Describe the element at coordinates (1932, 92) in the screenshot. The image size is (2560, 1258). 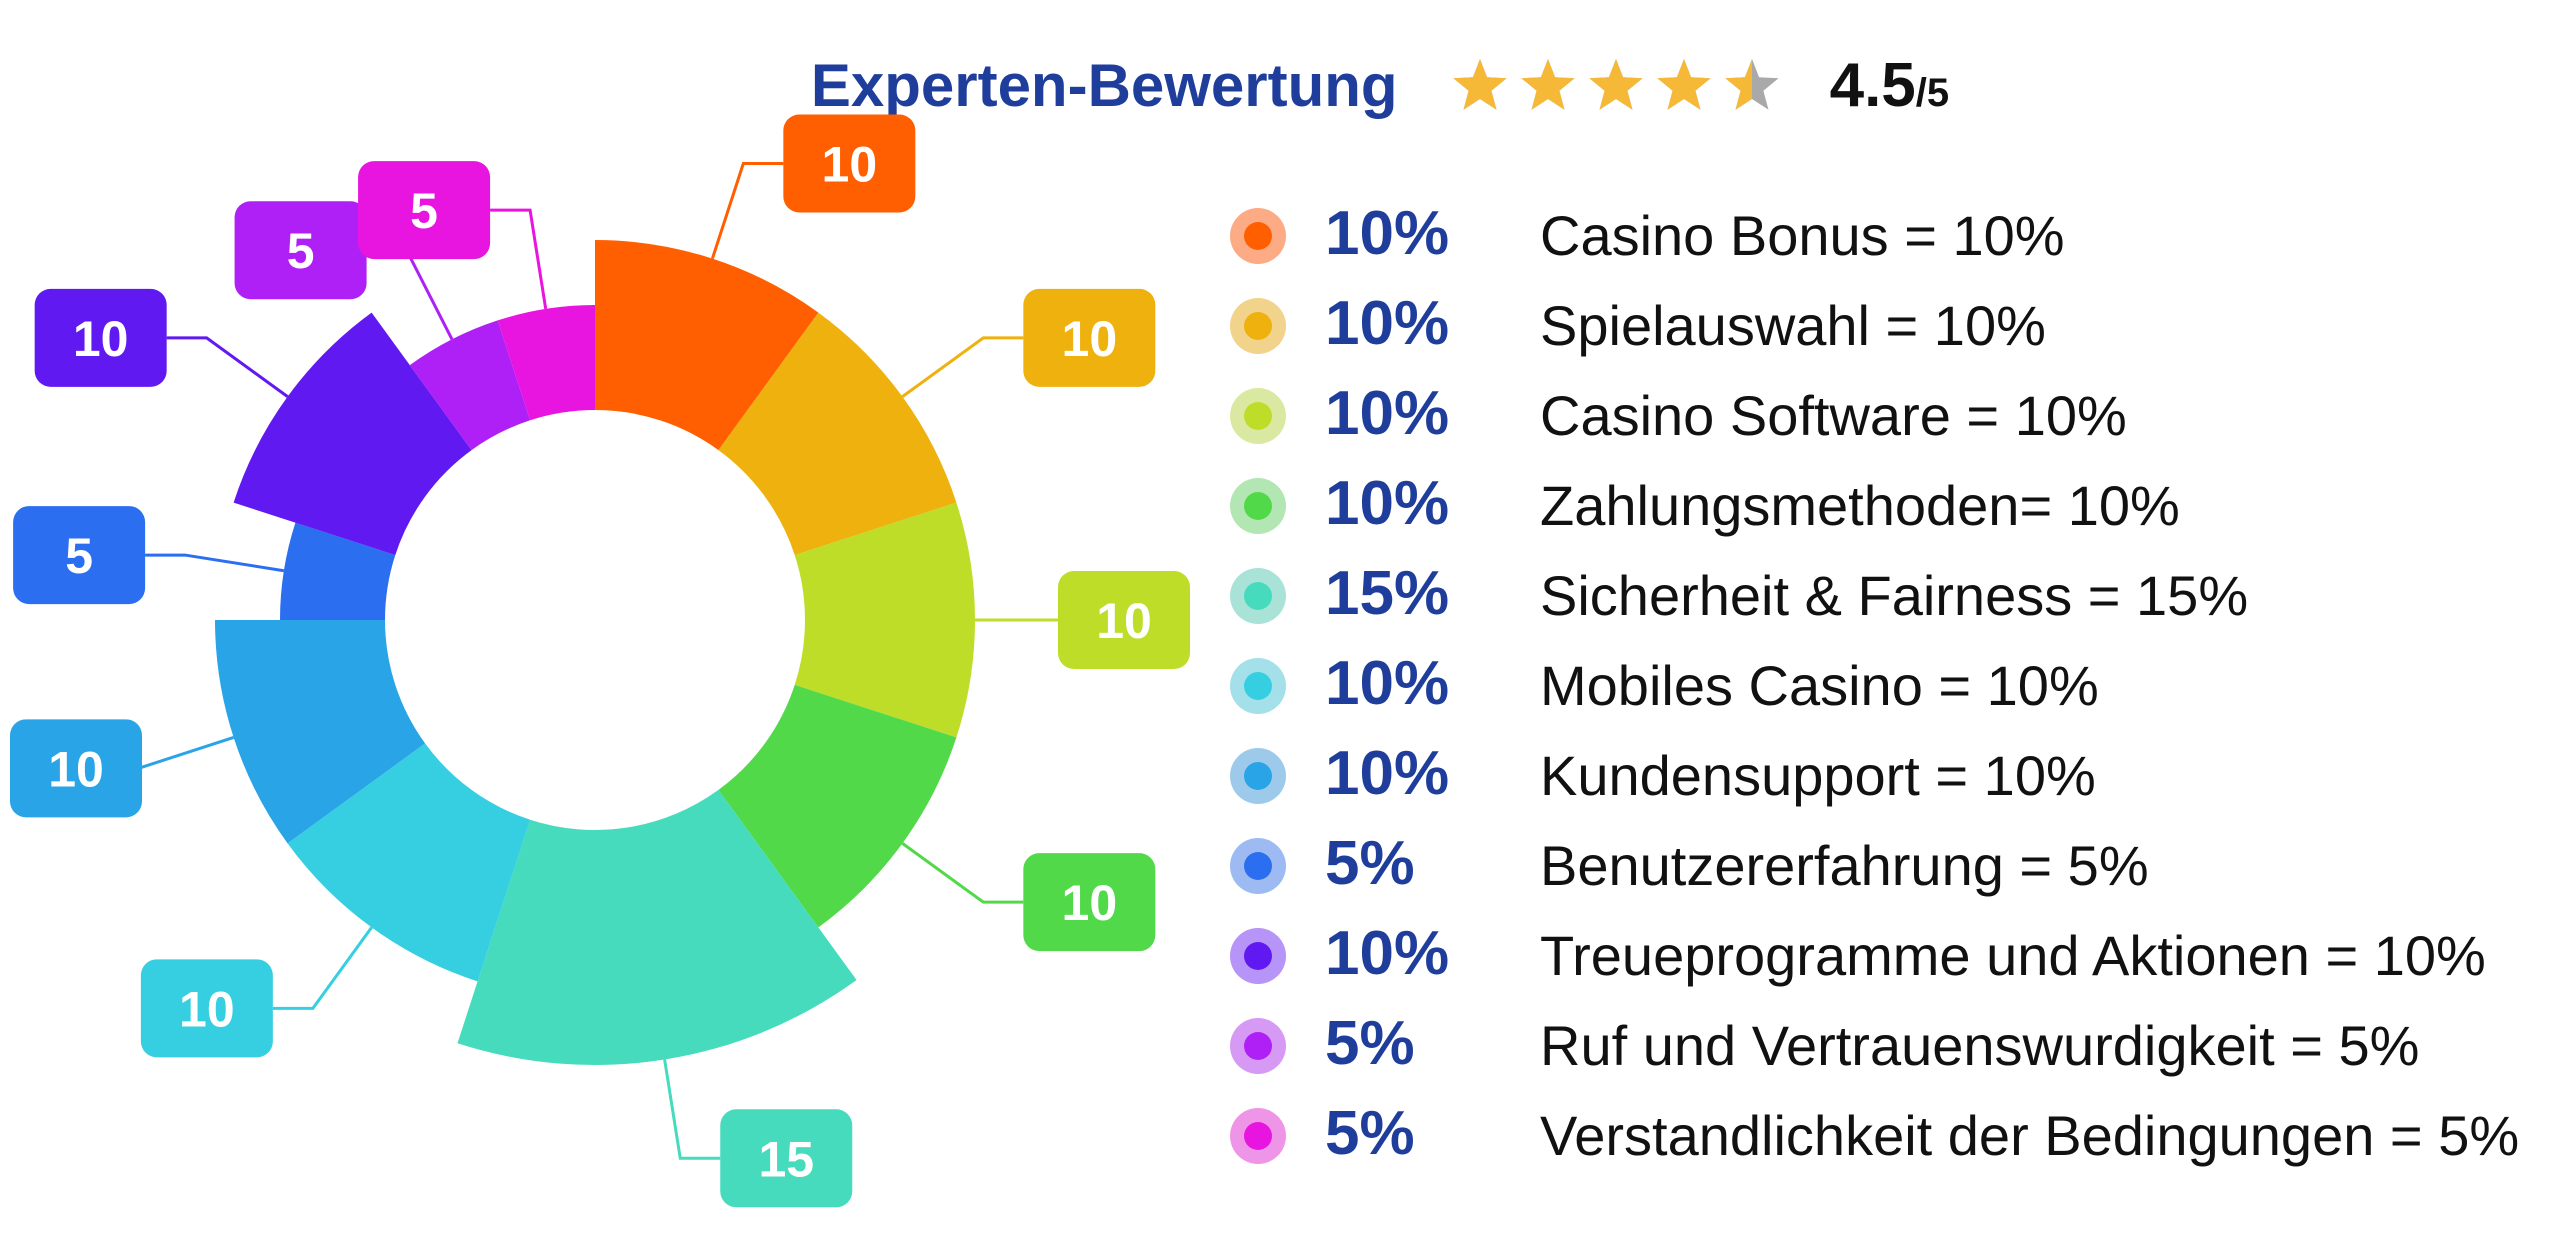
I see `rating-max: /5` at that location.